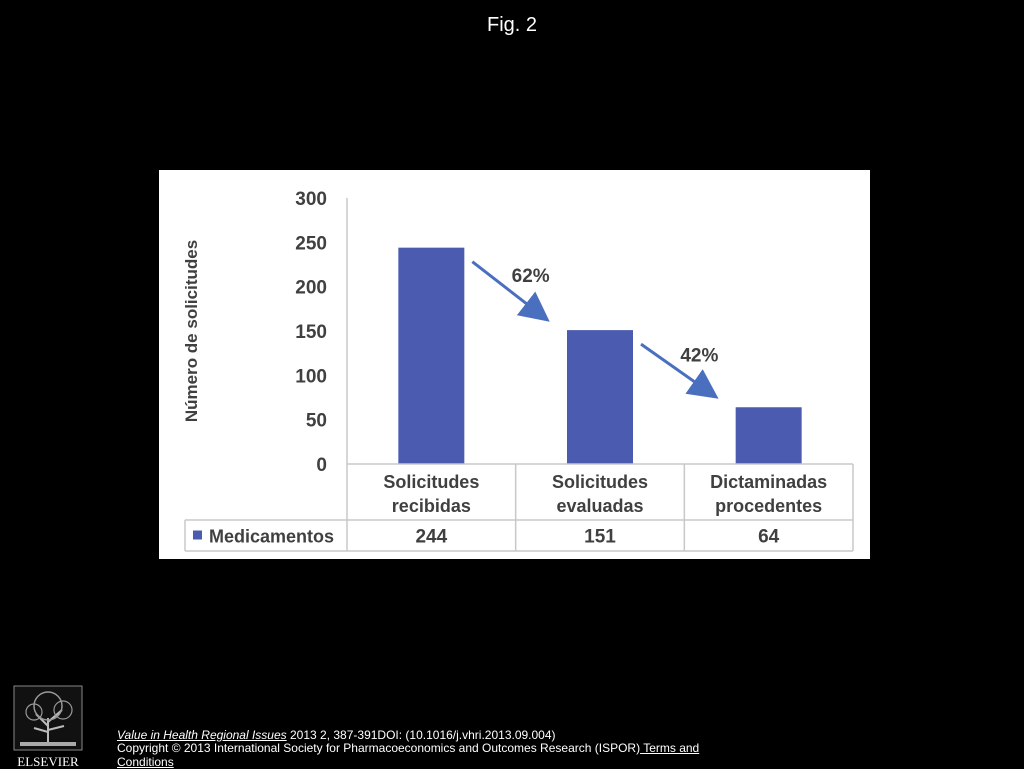 Image resolution: width=1024 pixels, height=769 pixels. Describe the element at coordinates (531, 276) in the screenshot. I see `percent-label: 62%` at that location.